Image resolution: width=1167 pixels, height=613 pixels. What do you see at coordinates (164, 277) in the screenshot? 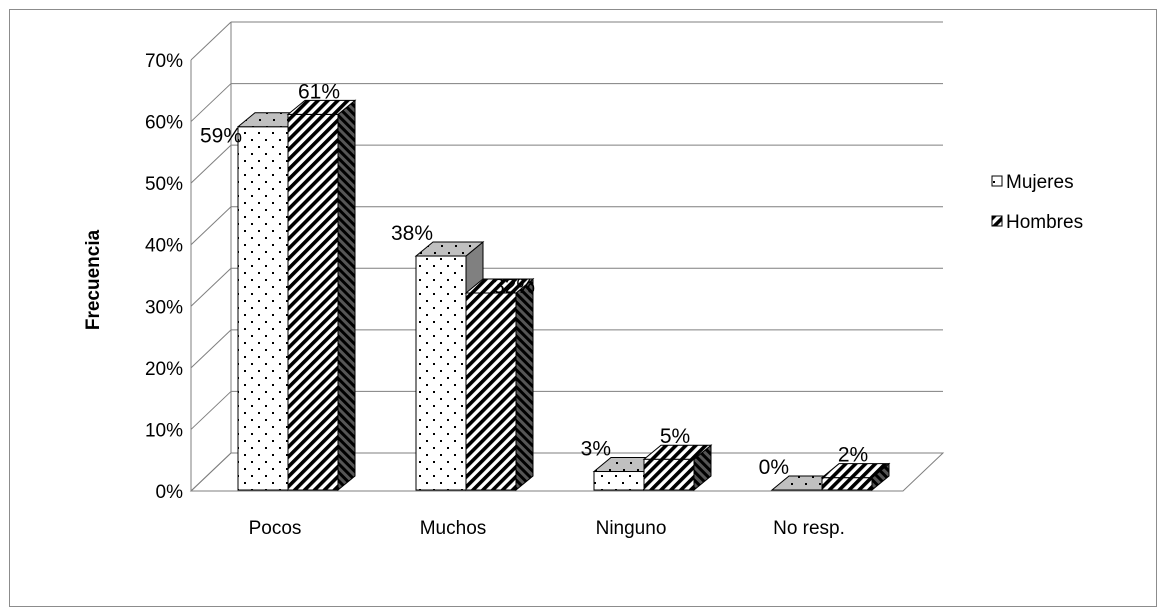
I see `y-tick-labels: 0% 10% 20% 30% 40% 50% 60% 70%` at bounding box center [164, 277].